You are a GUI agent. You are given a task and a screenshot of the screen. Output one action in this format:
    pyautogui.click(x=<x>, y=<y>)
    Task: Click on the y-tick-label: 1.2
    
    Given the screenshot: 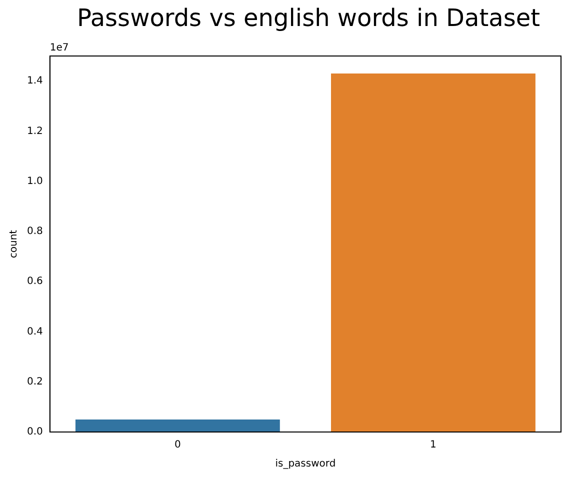 What is the action you would take?
    pyautogui.click(x=34, y=131)
    